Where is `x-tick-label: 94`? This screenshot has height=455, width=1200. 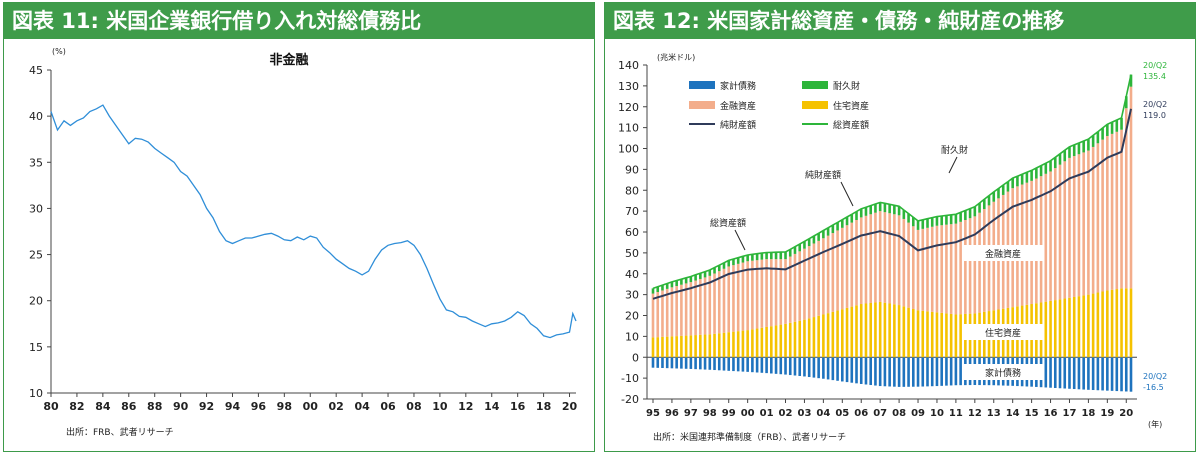 x-tick-label: 94 is located at coordinates (233, 406).